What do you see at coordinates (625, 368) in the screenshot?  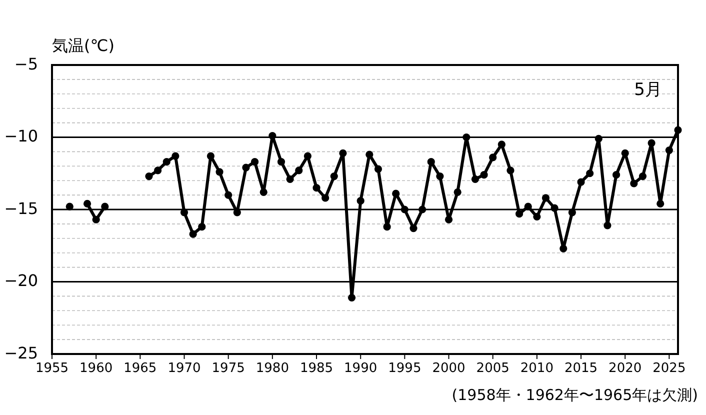 I see `x-tick-label: 2020` at bounding box center [625, 368].